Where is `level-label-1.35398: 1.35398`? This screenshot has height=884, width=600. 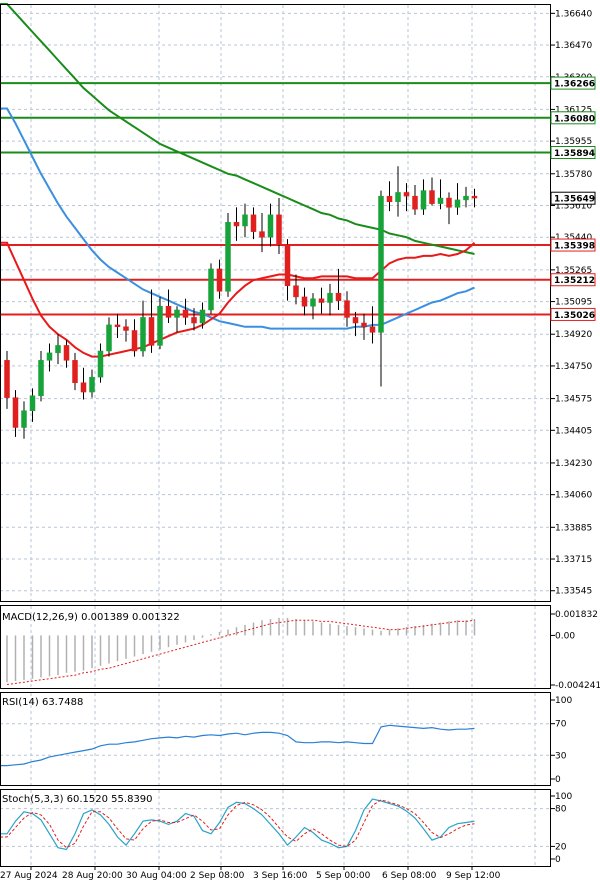
level-label-1.35398: 1.35398 is located at coordinates (574, 247).